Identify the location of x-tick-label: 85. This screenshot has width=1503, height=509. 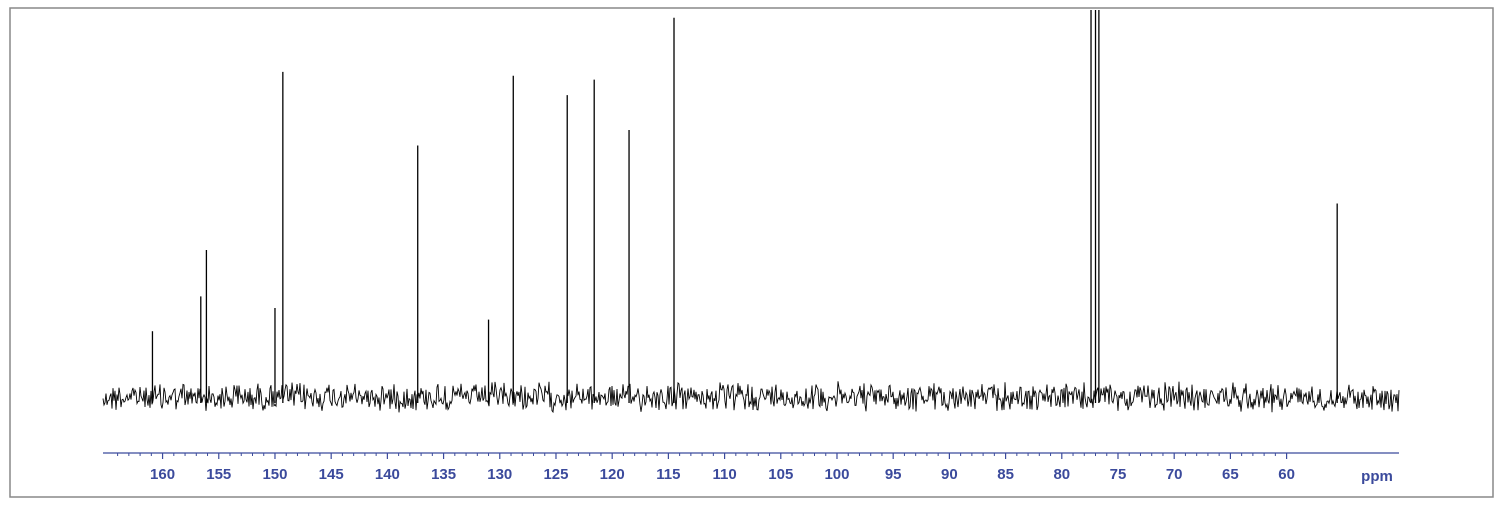
(1005, 474).